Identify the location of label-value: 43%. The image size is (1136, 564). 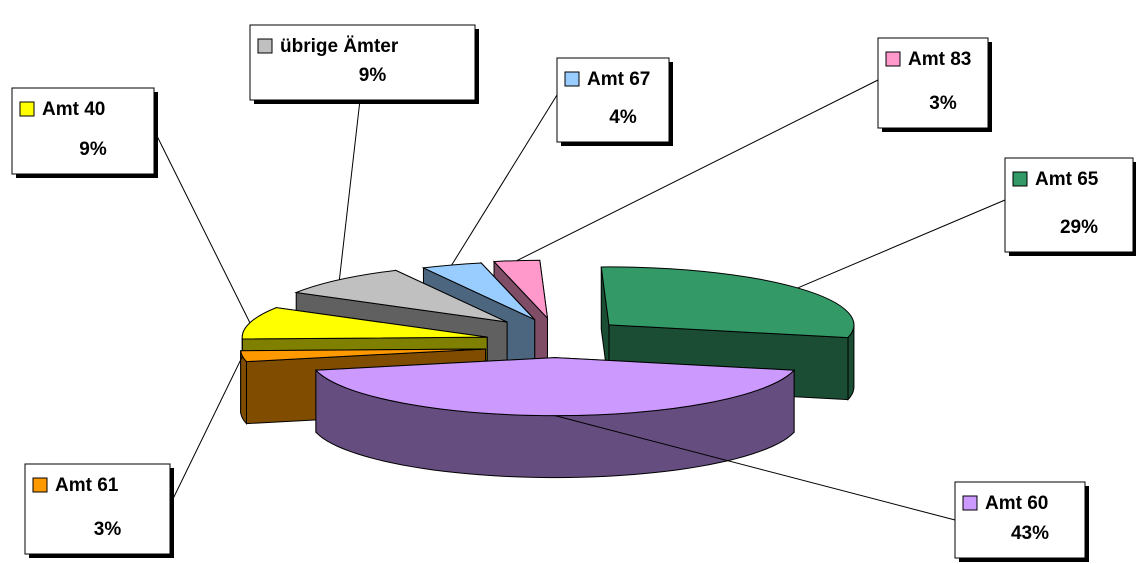
(1030, 533).